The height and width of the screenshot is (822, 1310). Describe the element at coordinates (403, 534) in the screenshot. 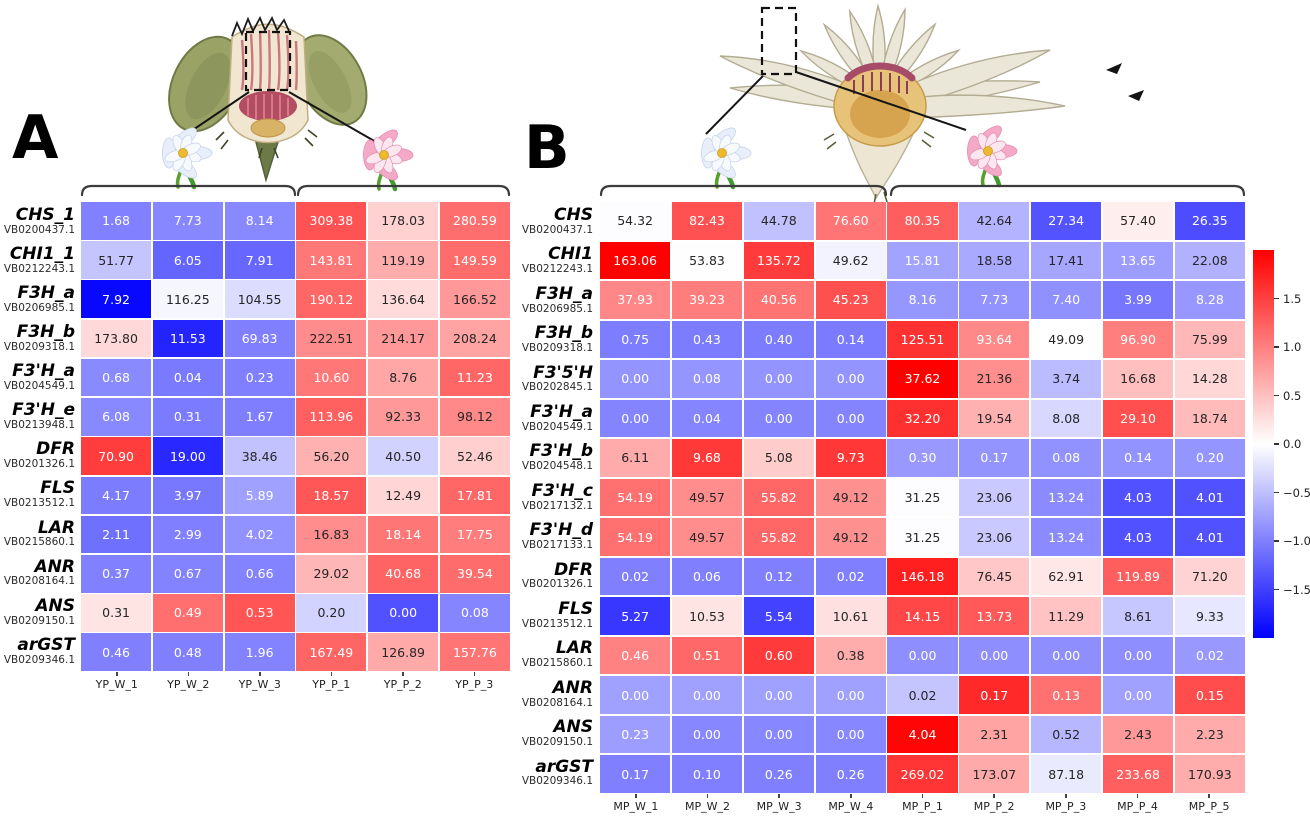

I see `heatmap-cell: 18.14` at that location.